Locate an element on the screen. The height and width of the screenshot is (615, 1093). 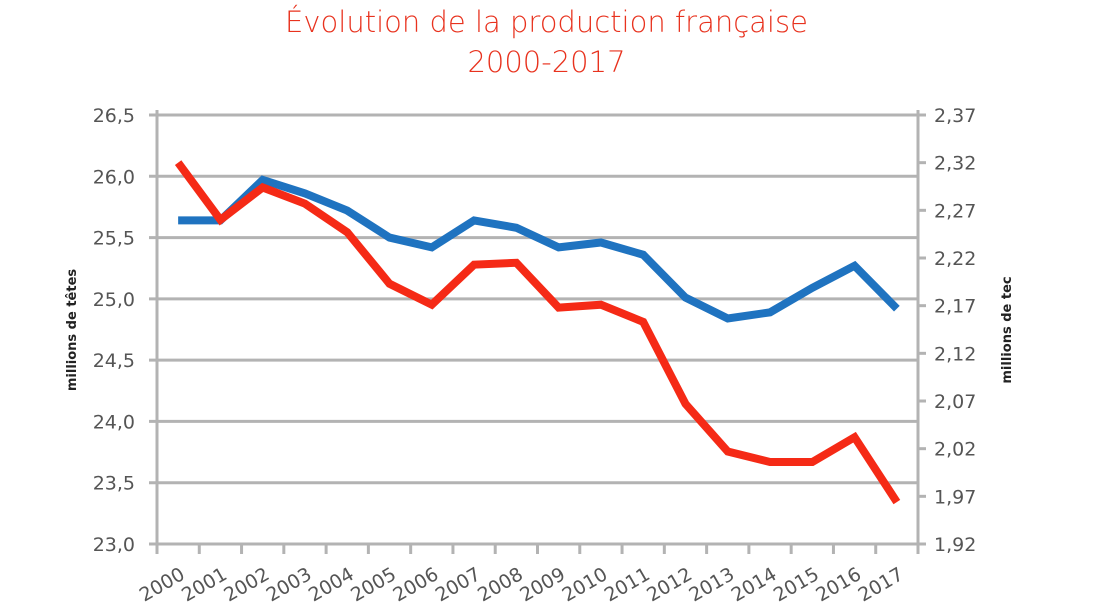
y-left-tick-label: 26,5 is located at coordinates (114, 116).